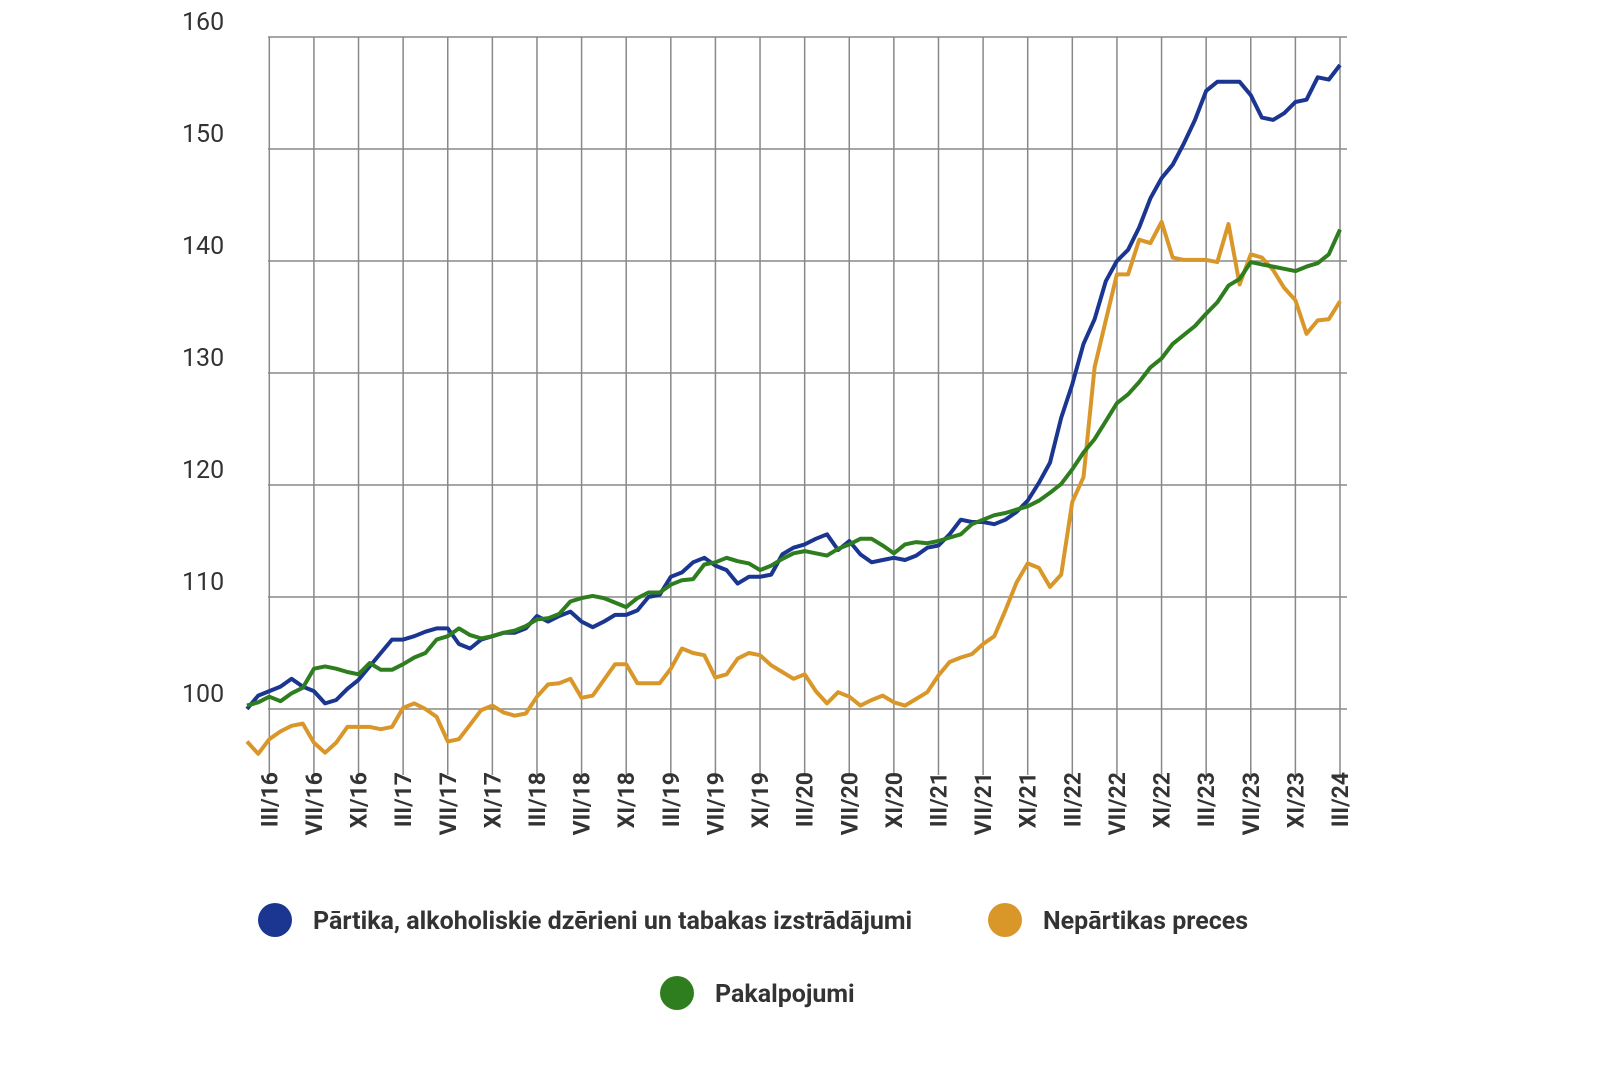 Image resolution: width=1624 pixels, height=1068 pixels. I want to click on x-tick-label: VII/20, so click(849, 803).